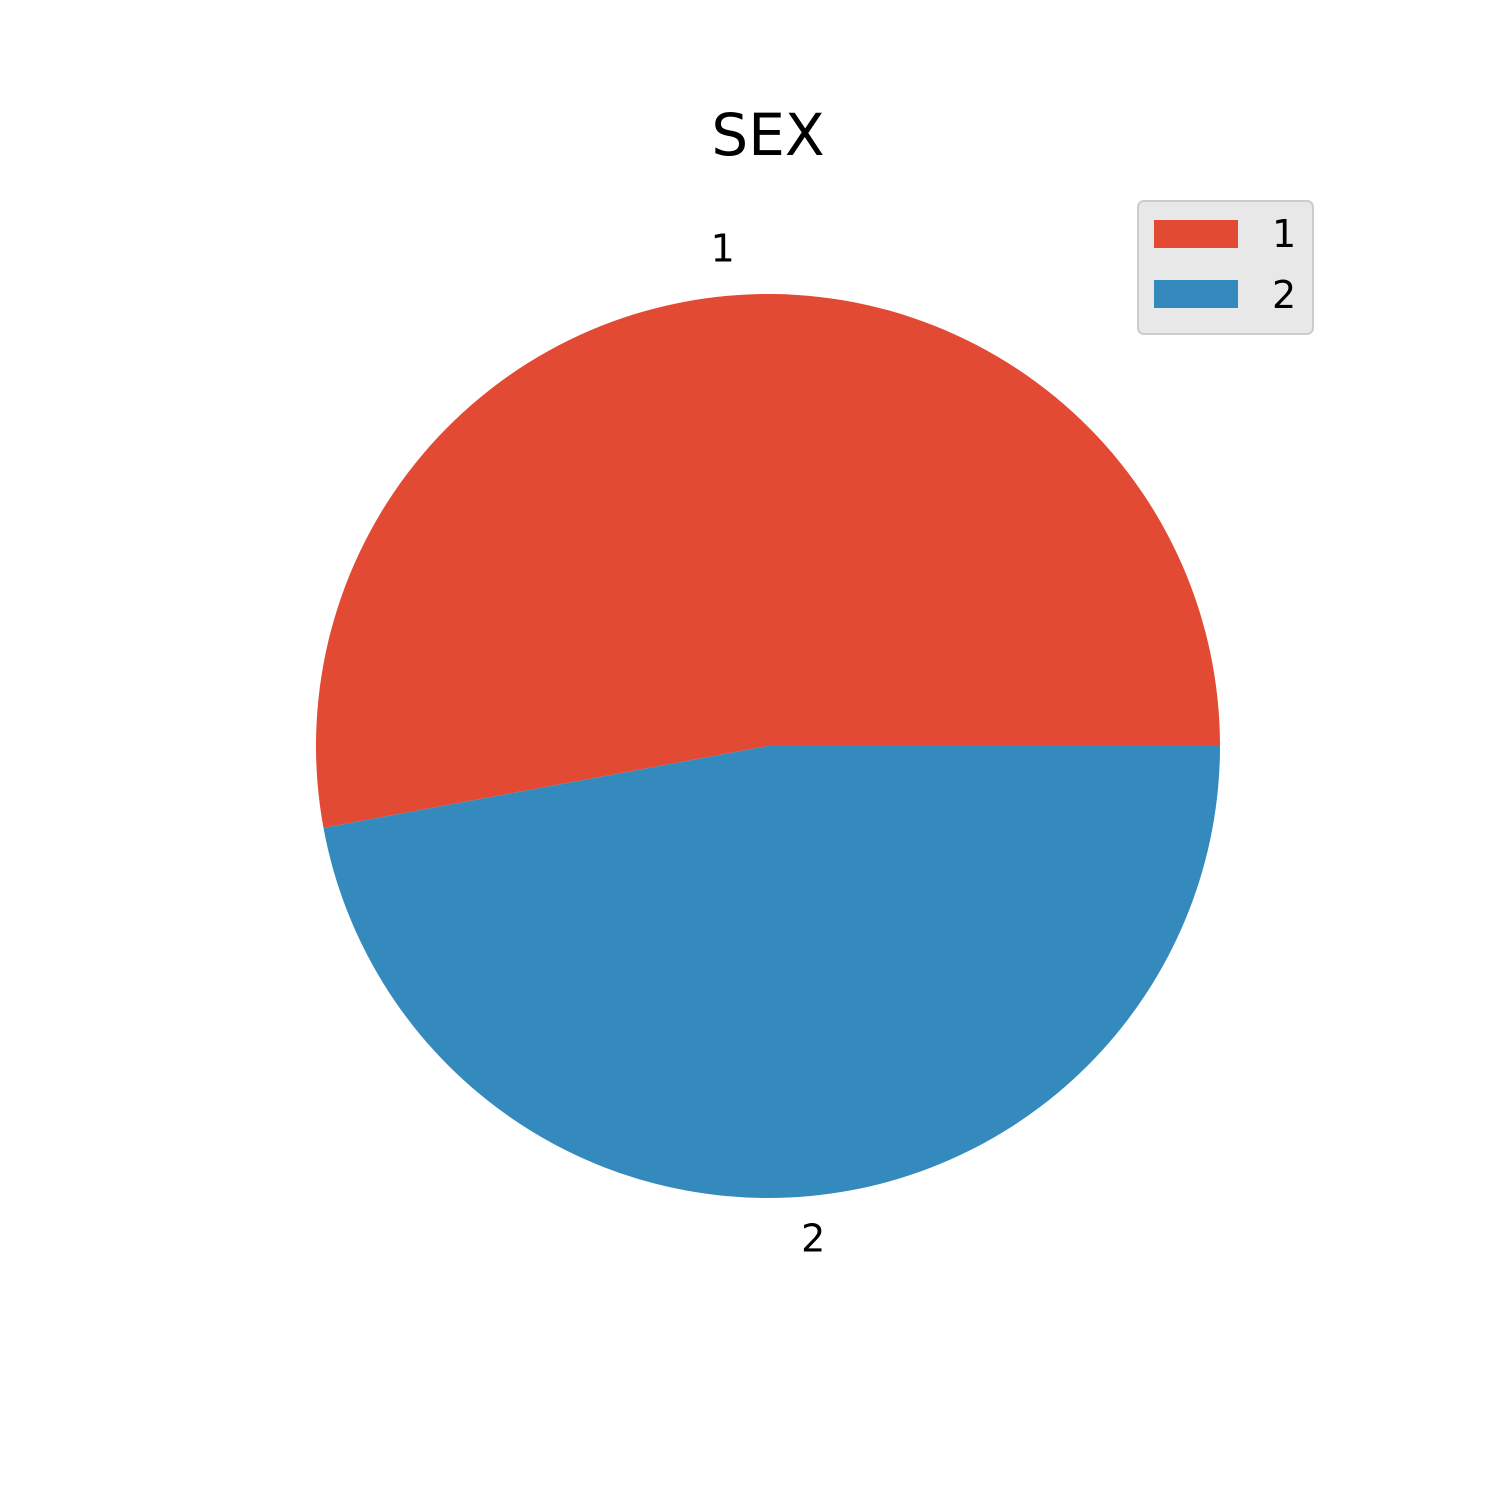  What do you see at coordinates (723, 248) in the screenshot?
I see `pie-slice-label-1: 1` at bounding box center [723, 248].